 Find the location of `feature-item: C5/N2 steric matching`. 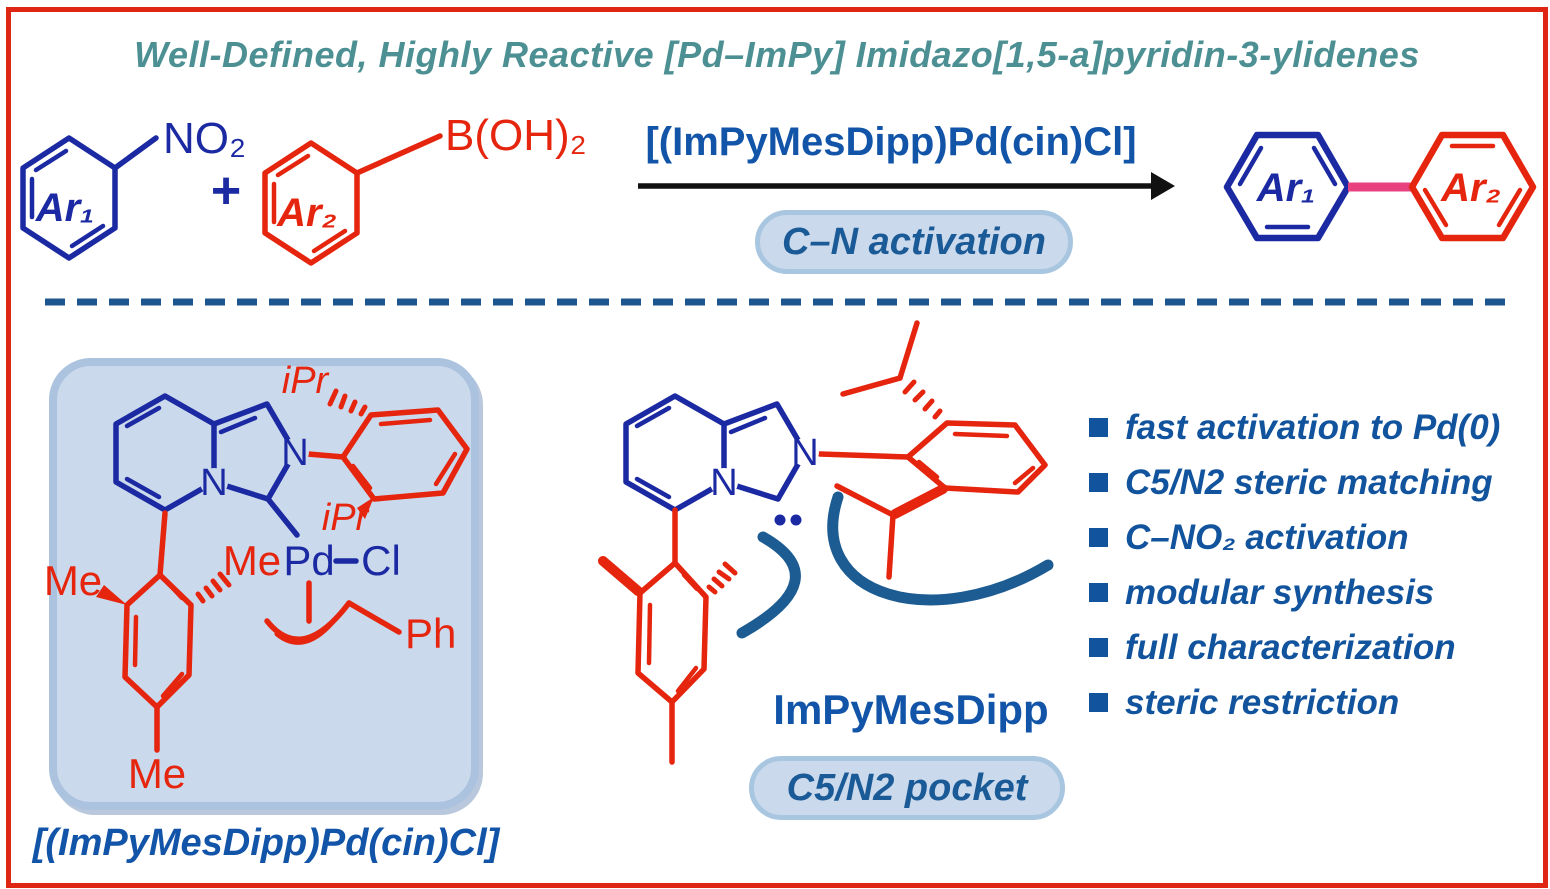

feature-item: C5/N2 steric matching is located at coordinates (1319, 482).